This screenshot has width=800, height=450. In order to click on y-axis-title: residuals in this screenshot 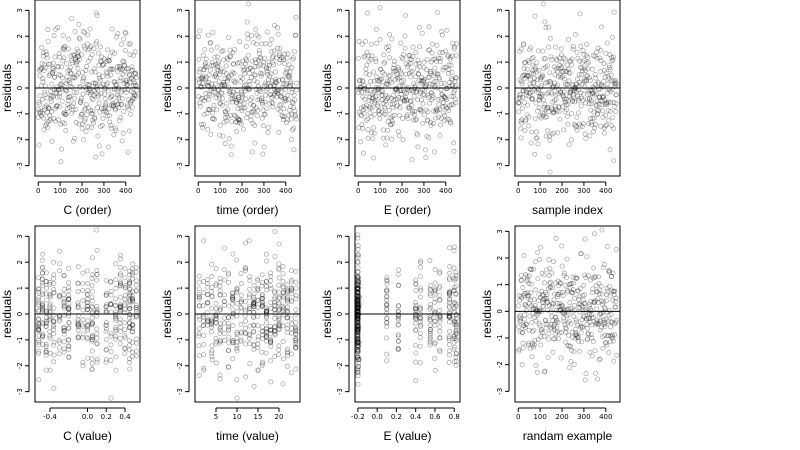, I will do `click(167, 88)`.